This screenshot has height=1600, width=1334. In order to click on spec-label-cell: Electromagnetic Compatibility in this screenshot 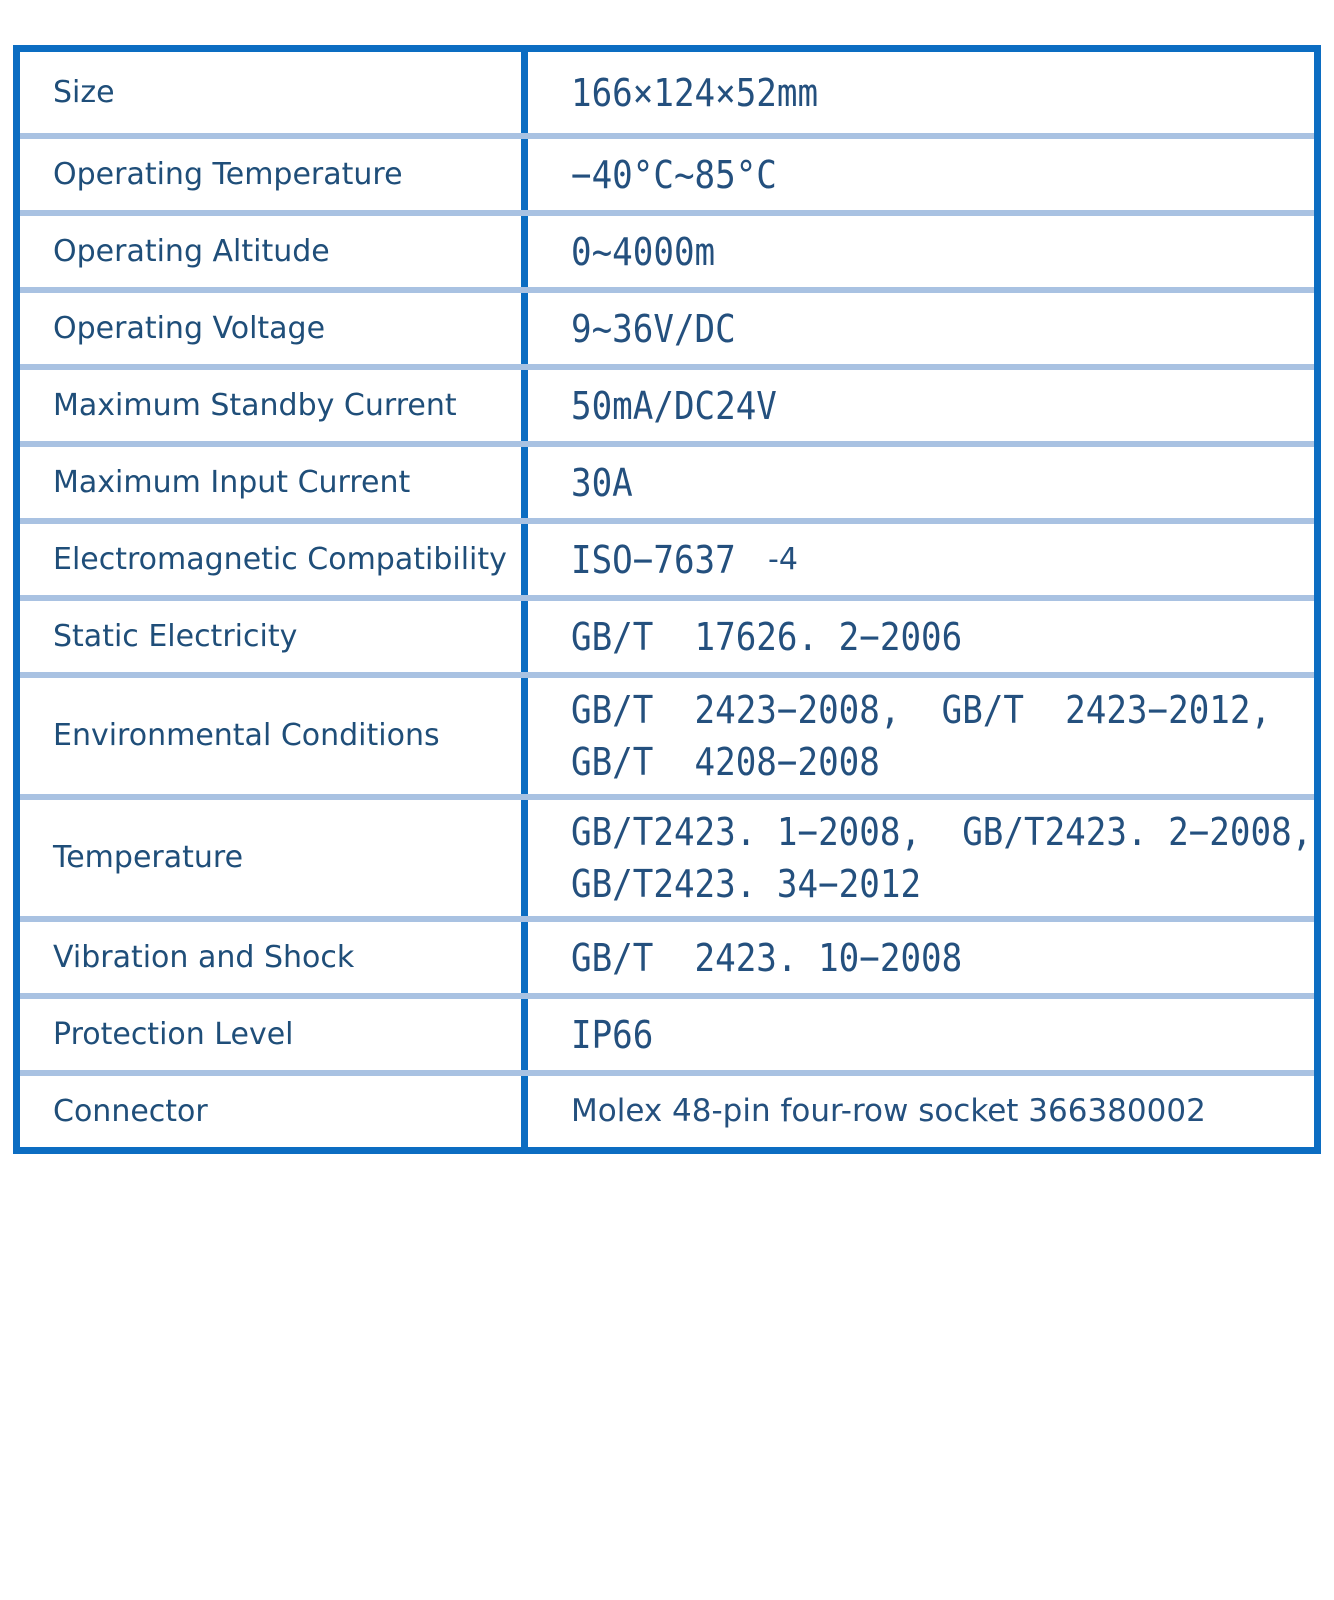, I will do `click(274, 559)`.